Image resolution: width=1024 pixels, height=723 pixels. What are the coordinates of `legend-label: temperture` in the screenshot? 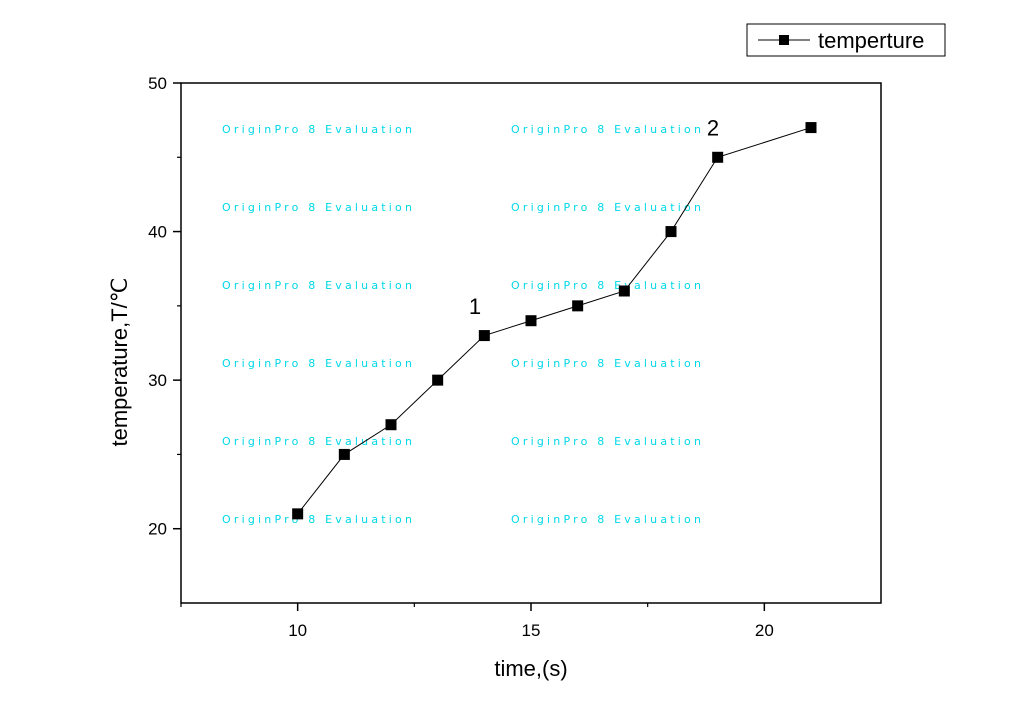 It's located at (871, 40).